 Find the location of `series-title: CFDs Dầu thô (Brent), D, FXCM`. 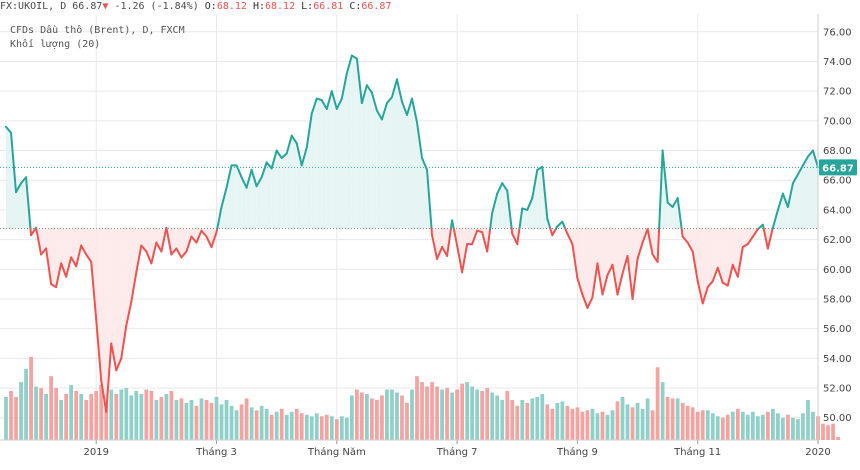

series-title: CFDs Dầu thô (Brent), D, FXCM is located at coordinates (97, 30).